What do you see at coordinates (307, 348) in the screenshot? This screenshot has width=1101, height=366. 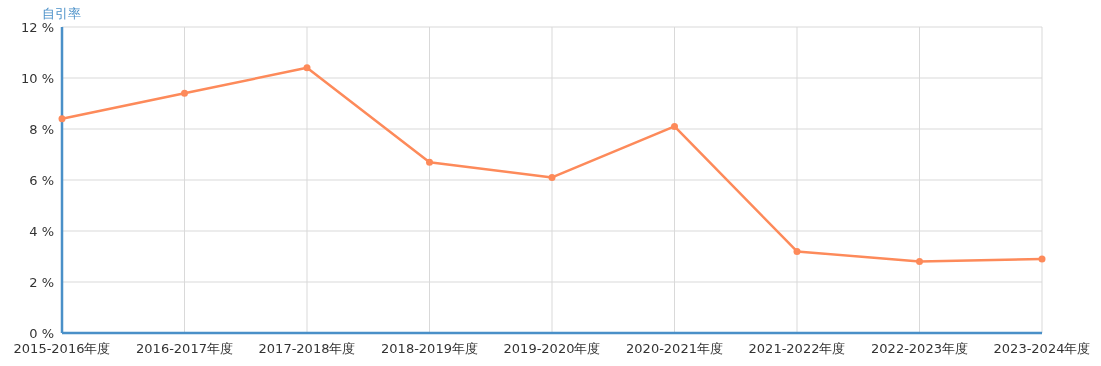 I see `x-tick-label: 2017-2018年度` at bounding box center [307, 348].